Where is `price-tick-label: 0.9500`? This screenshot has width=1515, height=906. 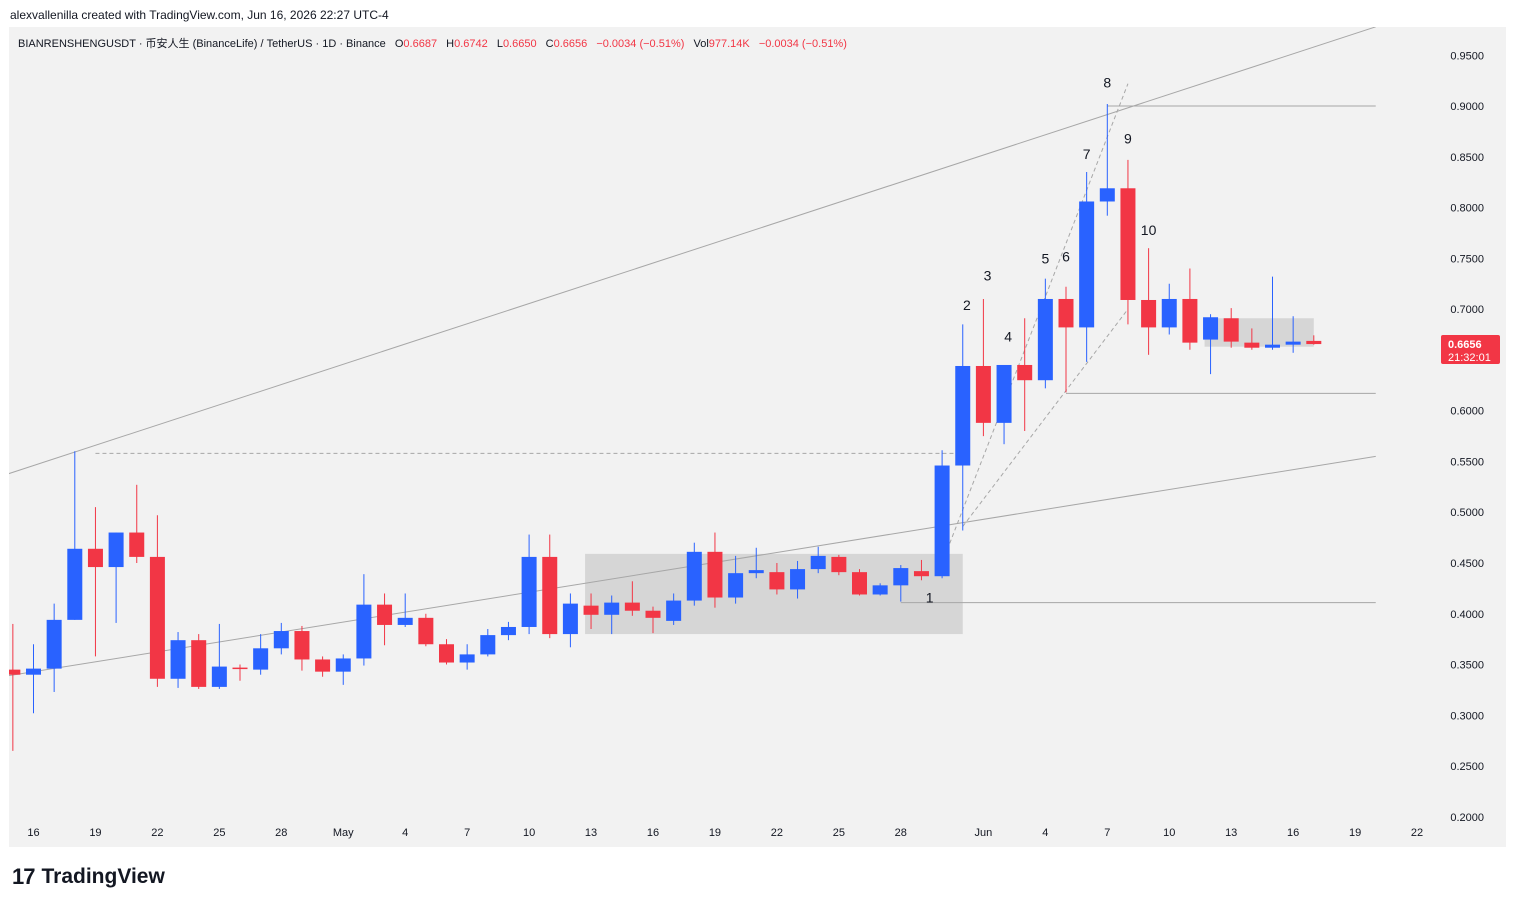 price-tick-label: 0.9500 is located at coordinates (1467, 56).